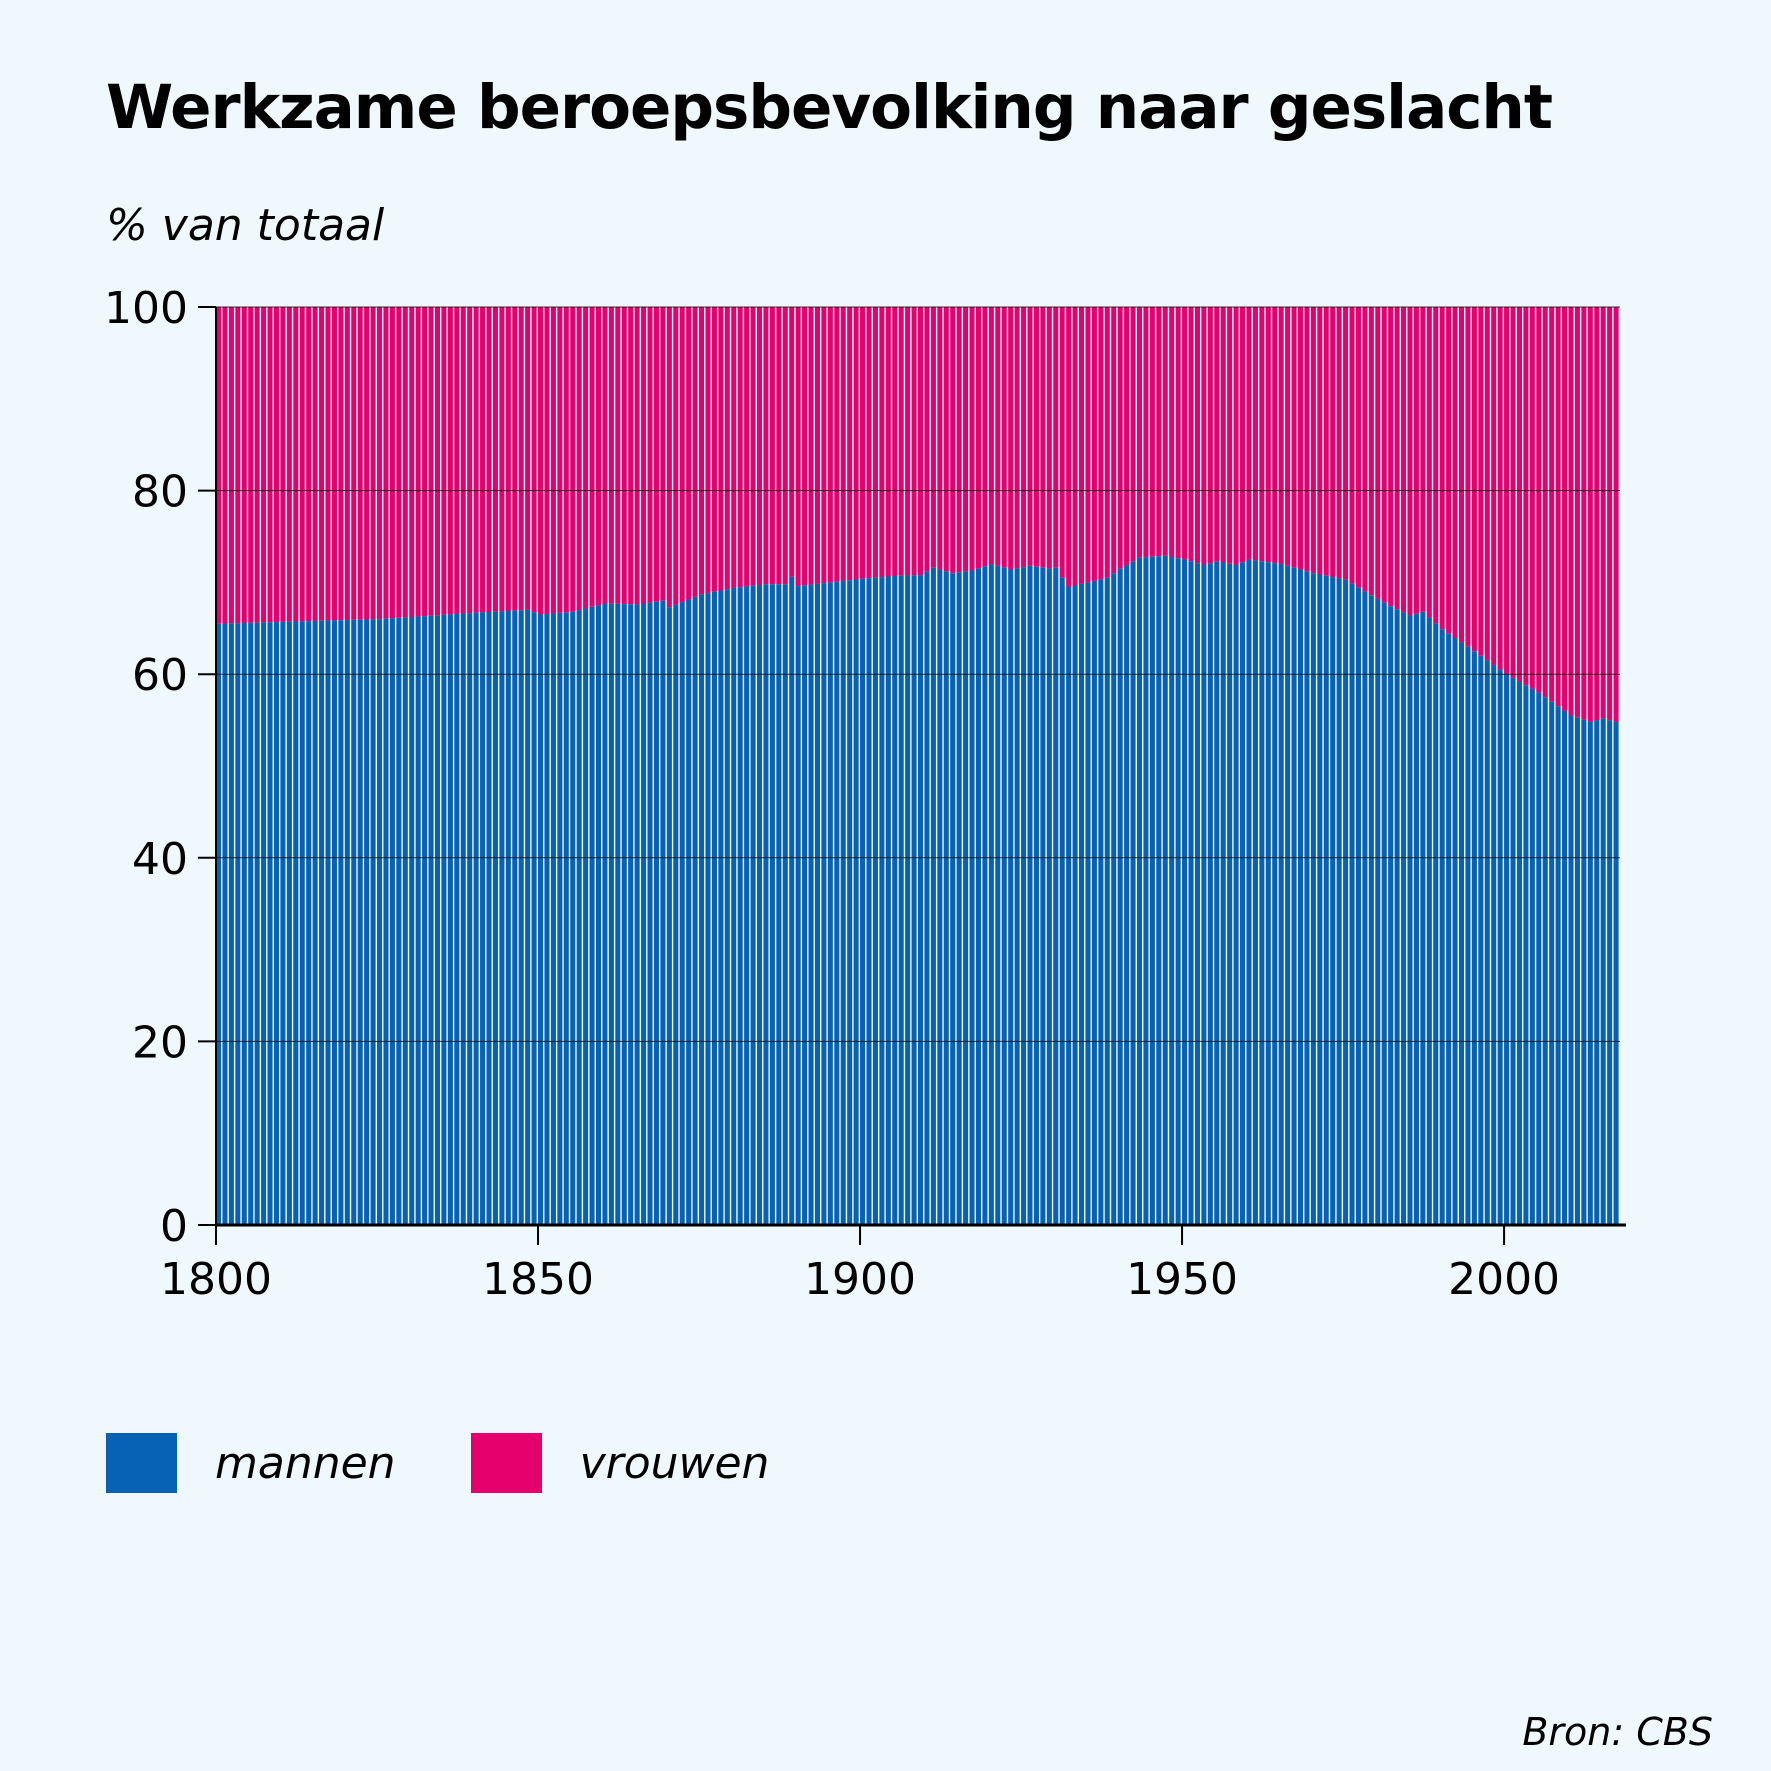 The height and width of the screenshot is (1771, 1771). What do you see at coordinates (305, 1463) in the screenshot?
I see `legend-label-mannen: mannen` at bounding box center [305, 1463].